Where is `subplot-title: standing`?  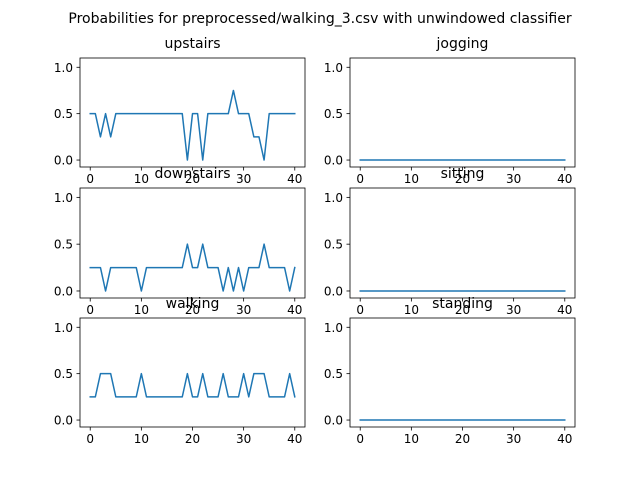
subplot-title: standing is located at coordinates (462, 304).